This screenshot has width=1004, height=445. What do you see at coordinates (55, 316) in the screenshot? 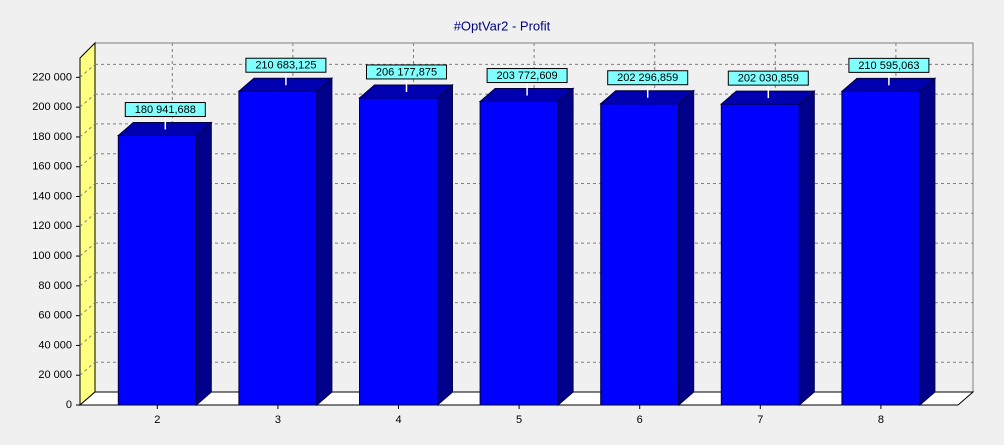
I see `y-tick-label: 60 000` at bounding box center [55, 316].